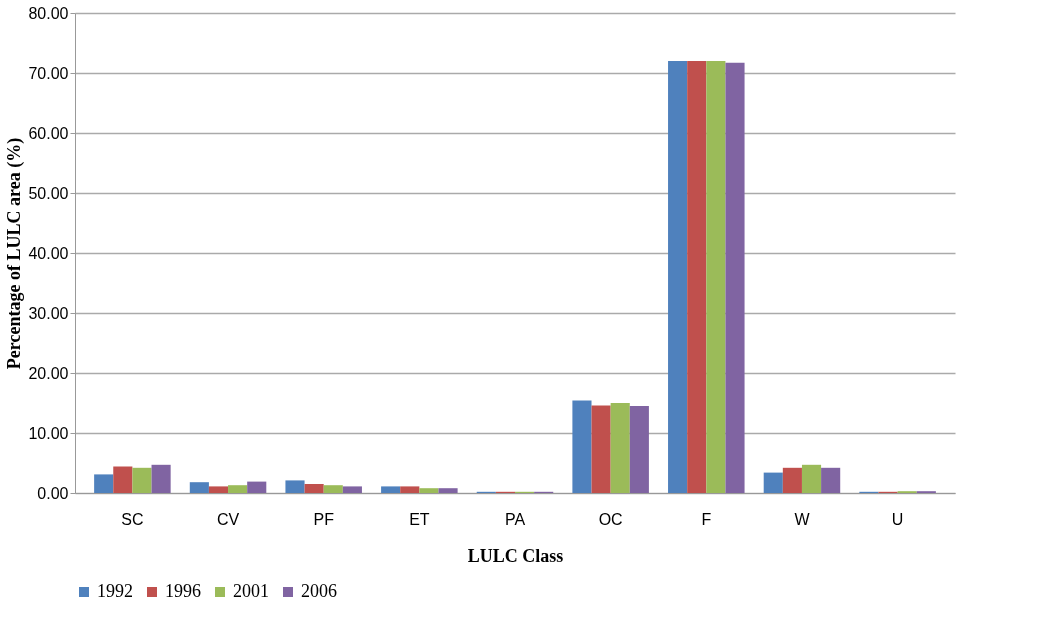 This screenshot has height=630, width=1057. What do you see at coordinates (183, 591) in the screenshot?
I see `legend-label: 1996` at bounding box center [183, 591].